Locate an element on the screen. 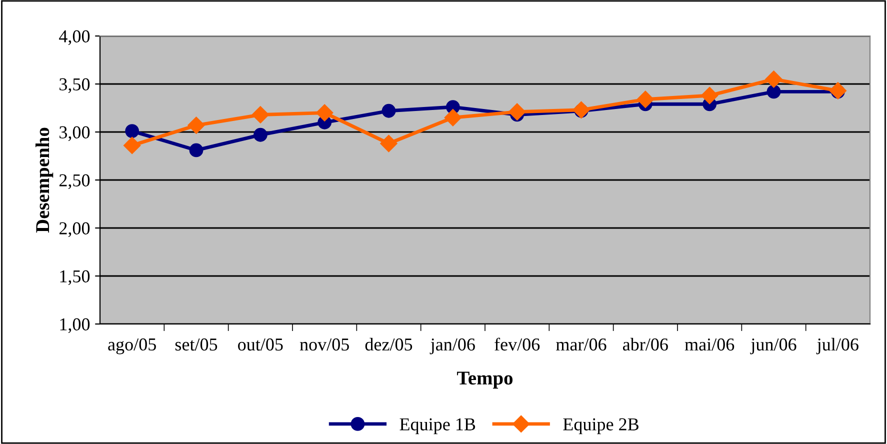 The width and height of the screenshot is (887, 444). y-tick-label: 3,00 is located at coordinates (75, 134).